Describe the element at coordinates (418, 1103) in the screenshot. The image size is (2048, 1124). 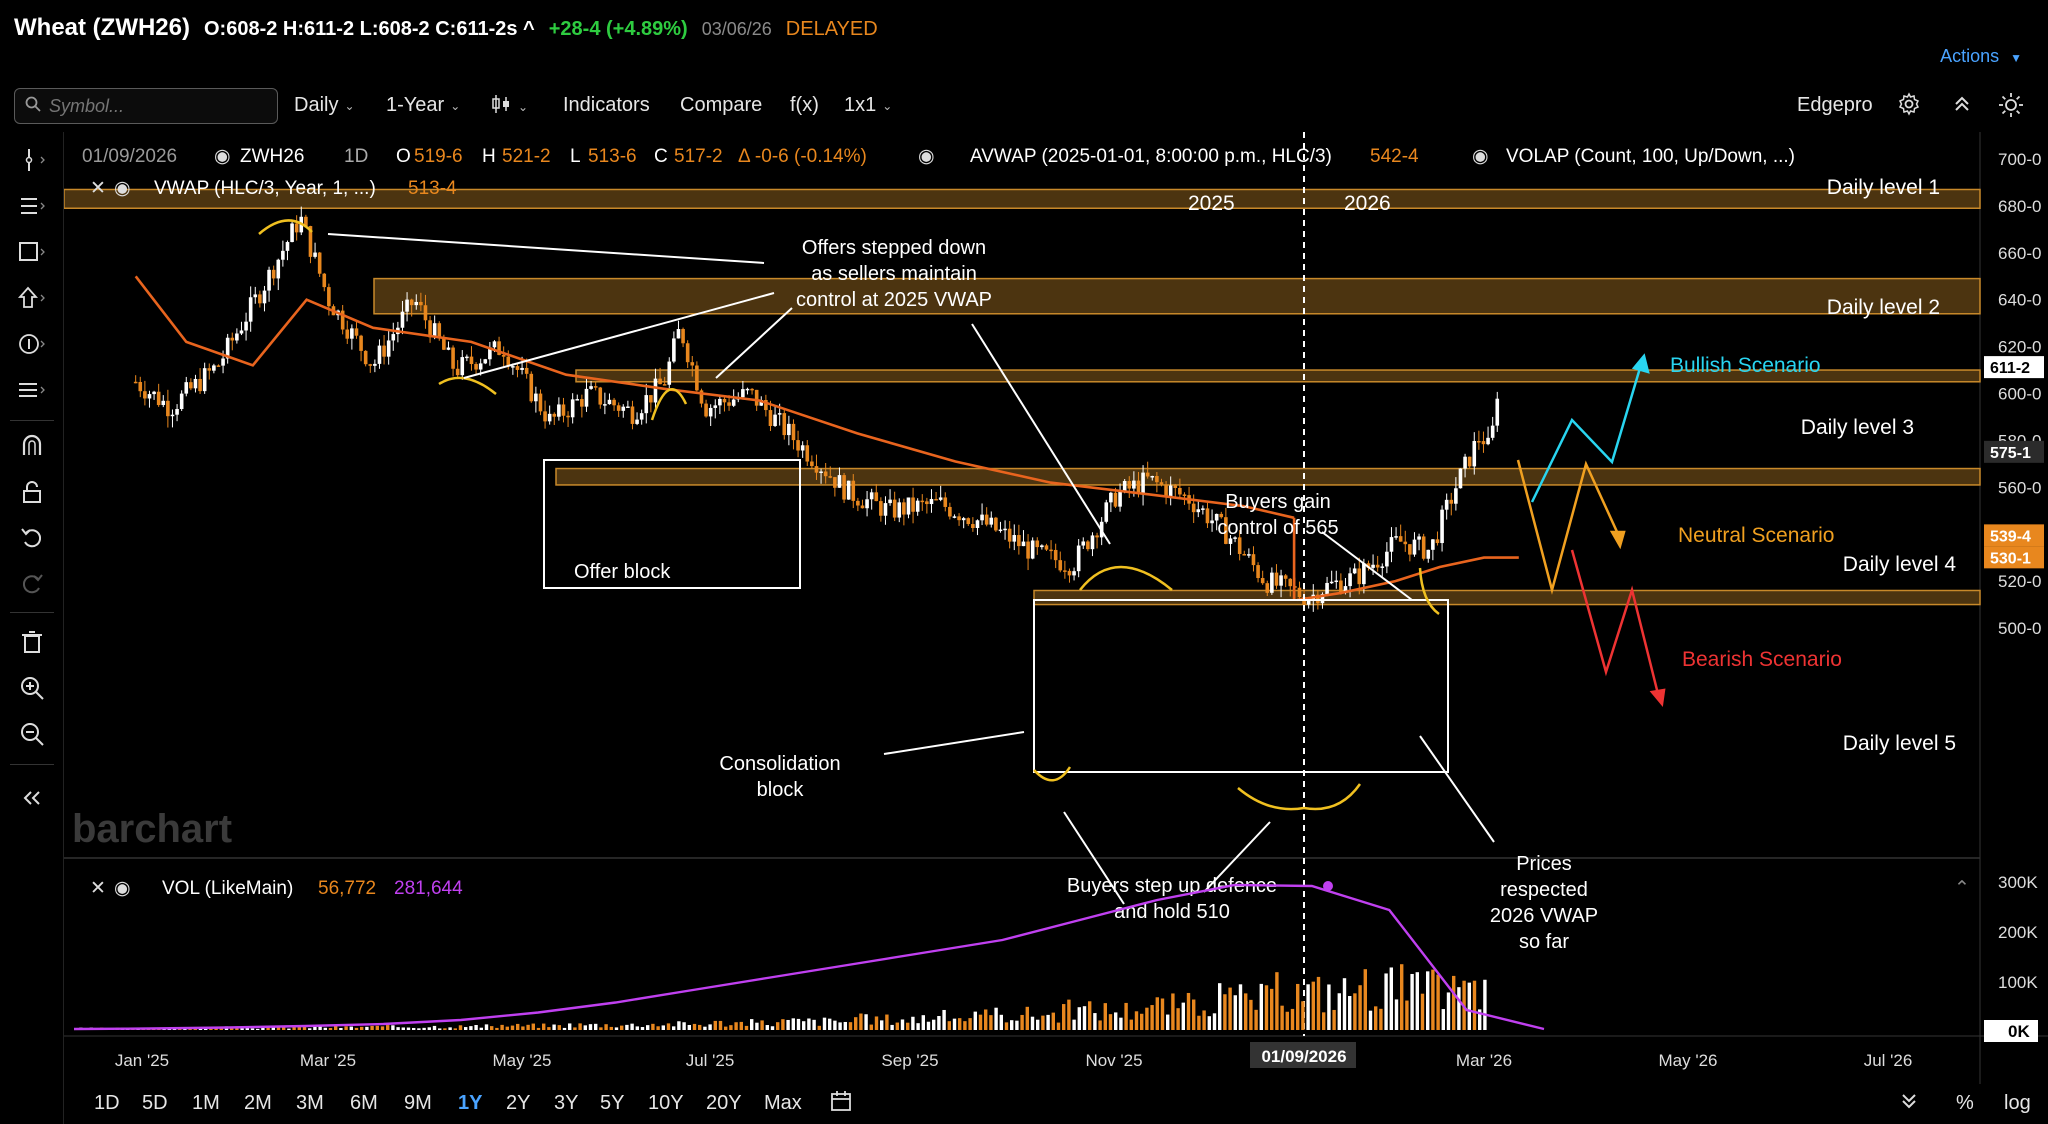
I see `range-9m: 9M` at that location.